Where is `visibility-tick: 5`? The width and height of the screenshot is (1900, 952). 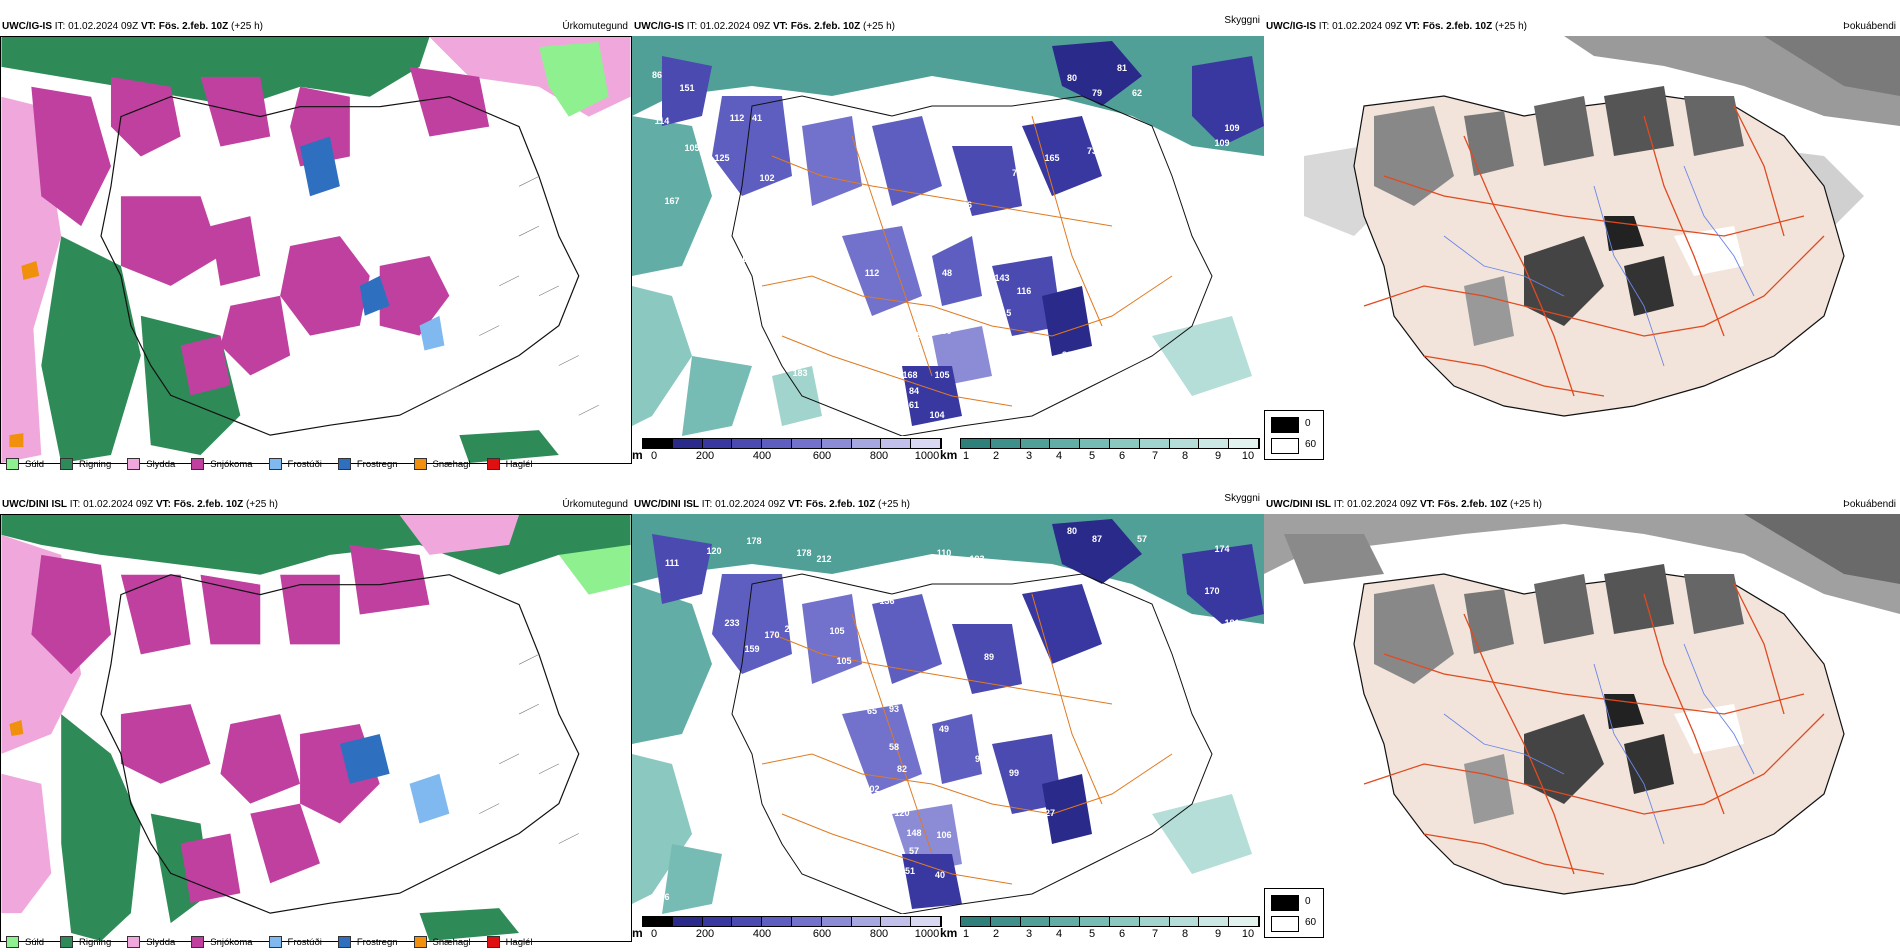 visibility-tick: 5 is located at coordinates (1092, 456).